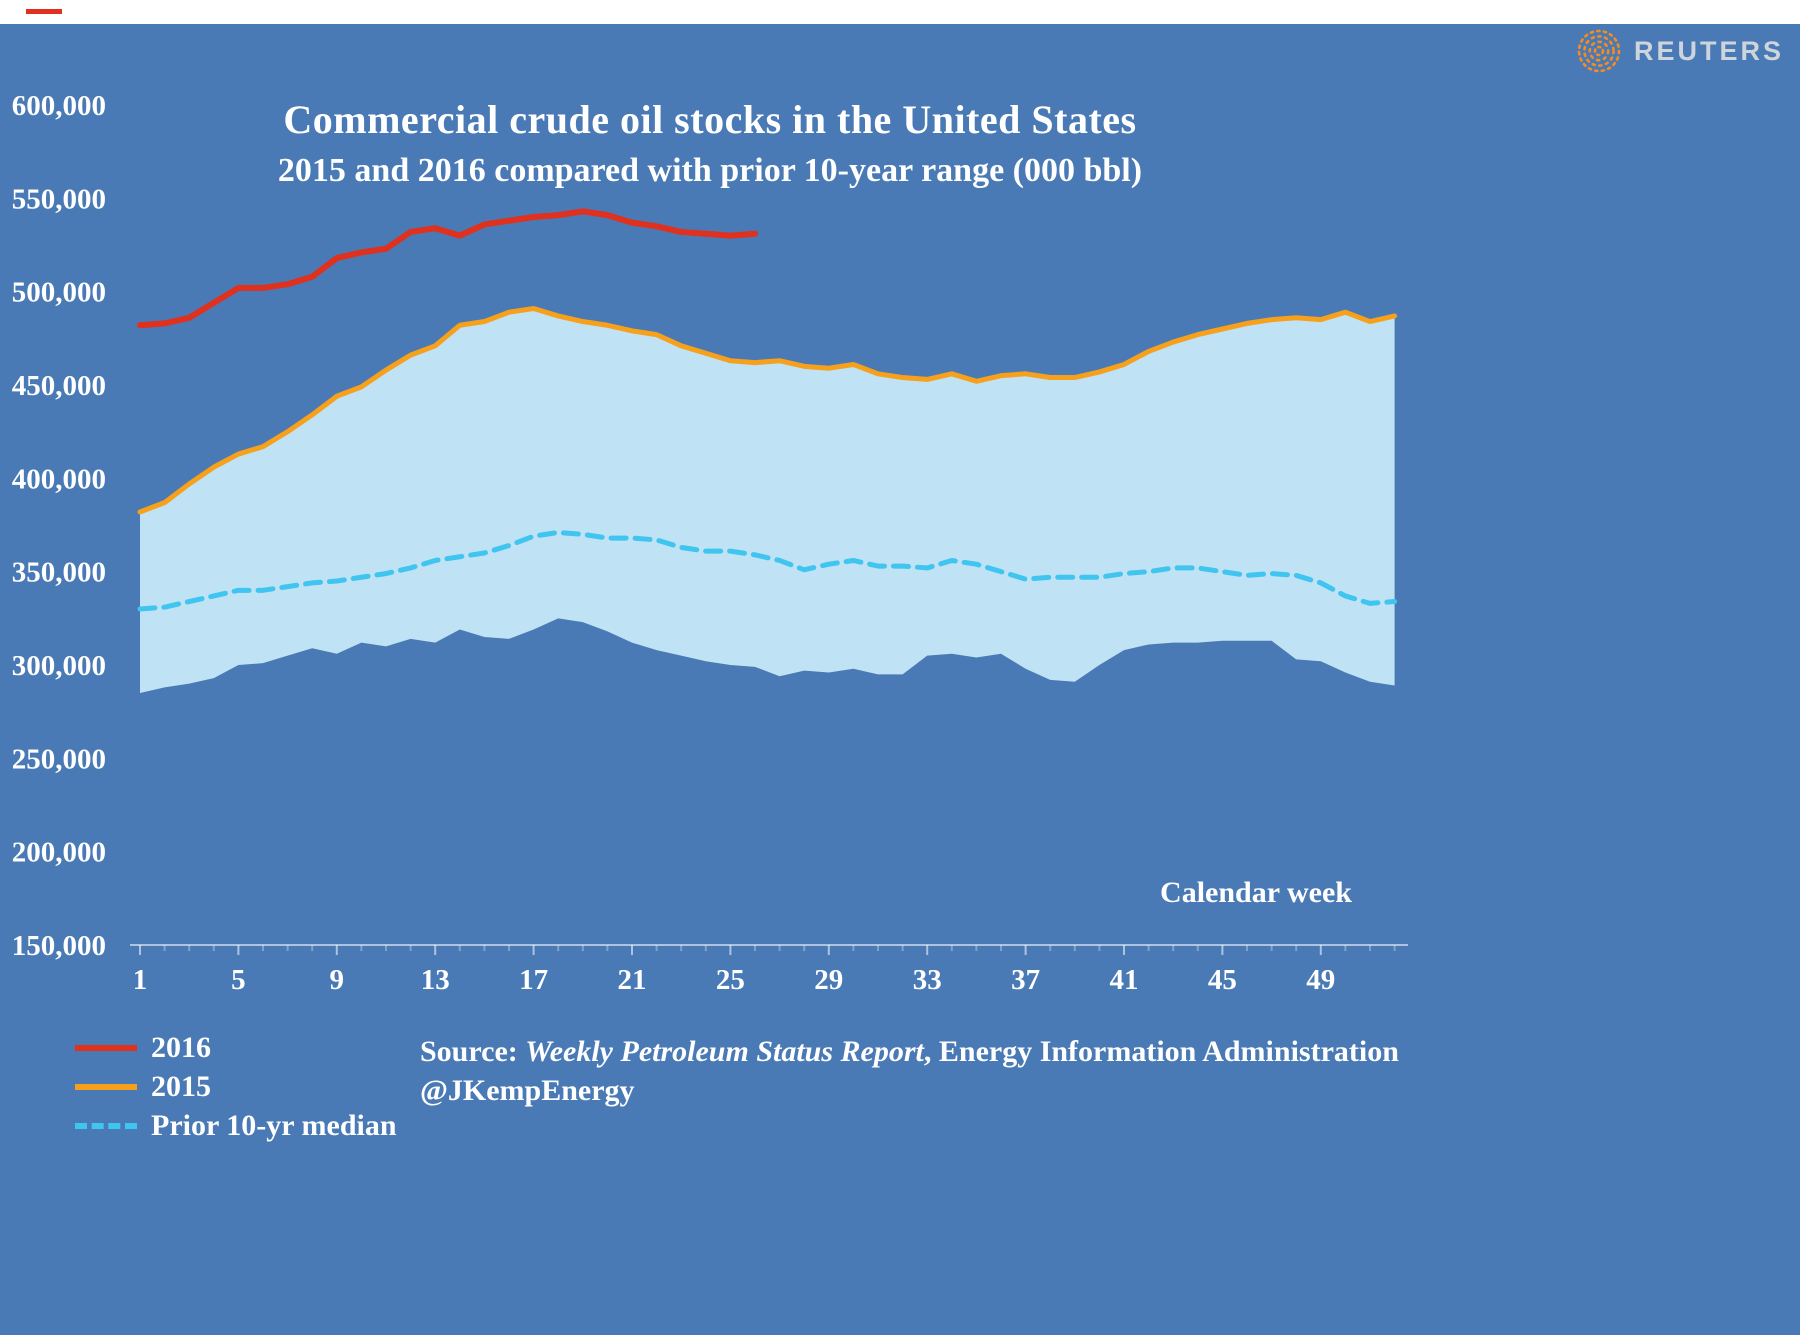  I want to click on legend-2015-swatch, so click(106, 1086).